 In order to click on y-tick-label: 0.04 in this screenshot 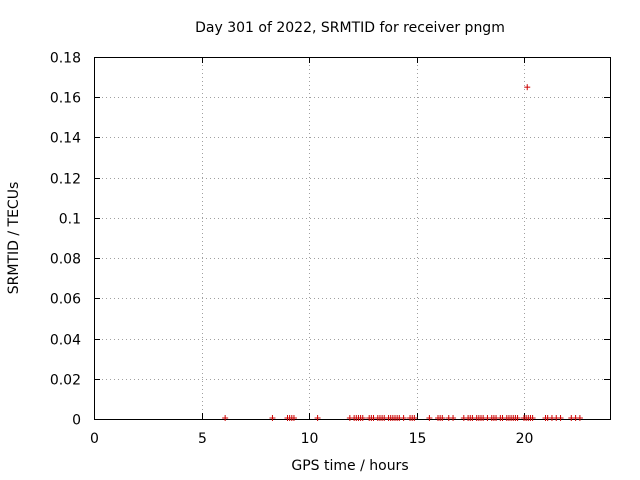, I will do `click(65, 341)`.